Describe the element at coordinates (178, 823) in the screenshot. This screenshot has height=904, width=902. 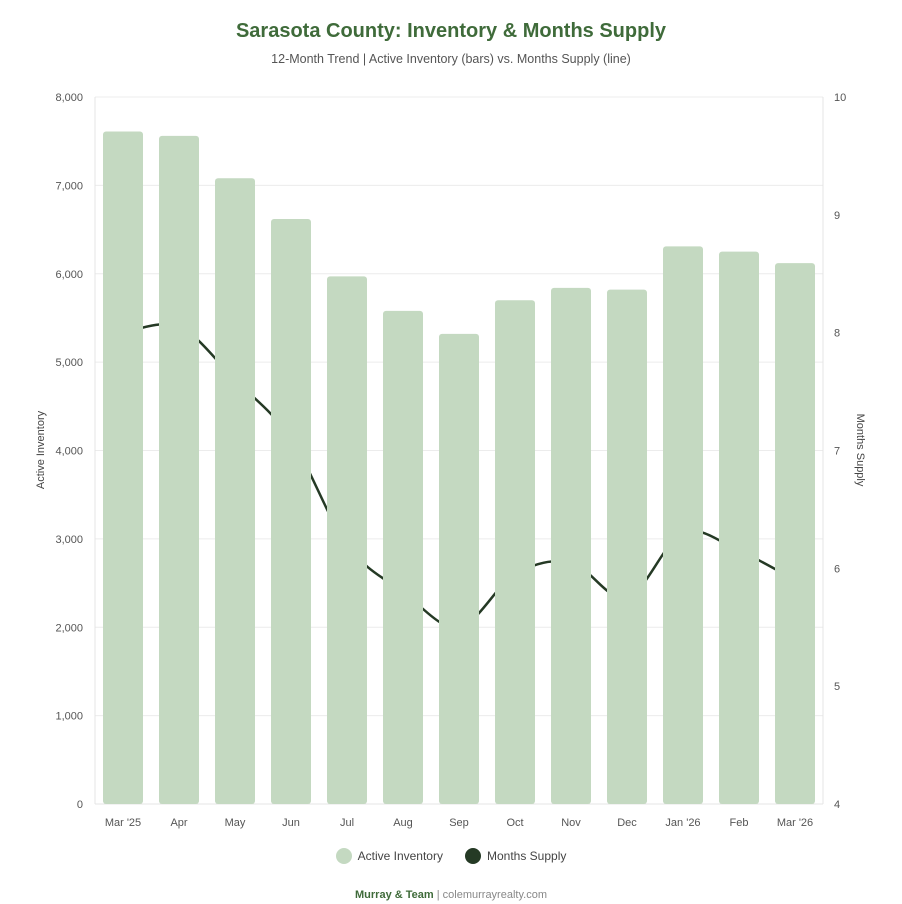
I see `x-tick-label: Apr` at that location.